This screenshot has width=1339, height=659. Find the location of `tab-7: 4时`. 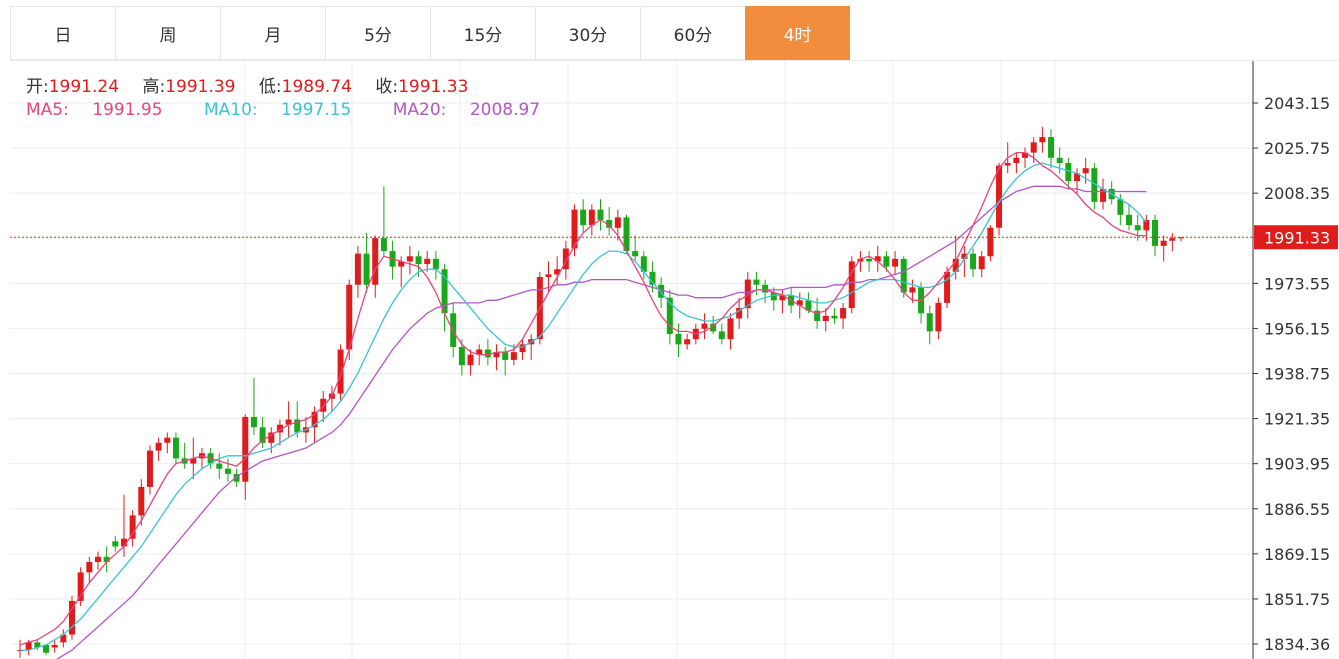

tab-7: 4时 is located at coordinates (797, 33).